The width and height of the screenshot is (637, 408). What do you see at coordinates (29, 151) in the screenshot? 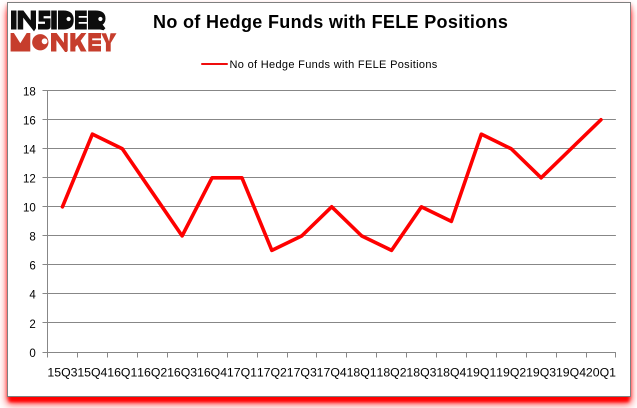
I see `svg-text: 14` at bounding box center [29, 151].